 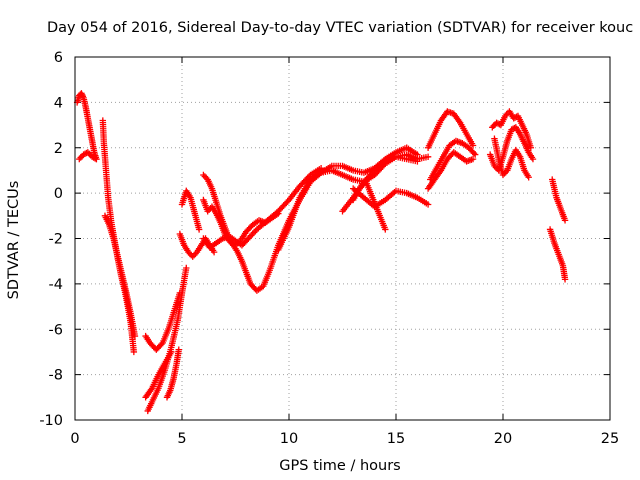 What do you see at coordinates (56, 376) in the screenshot?
I see `y-tick-label: -8` at bounding box center [56, 376].